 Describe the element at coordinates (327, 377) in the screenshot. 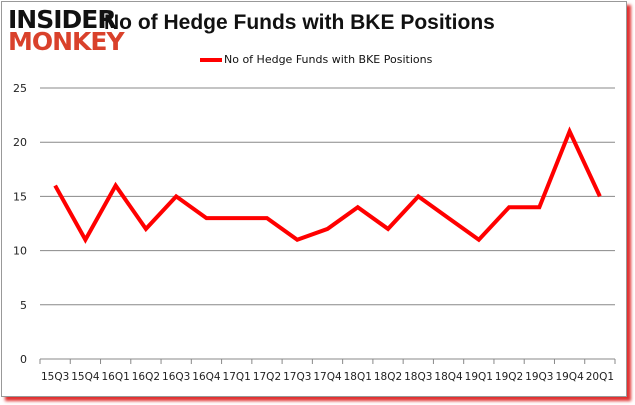

I see `x-tick-label: 17Q4` at that location.